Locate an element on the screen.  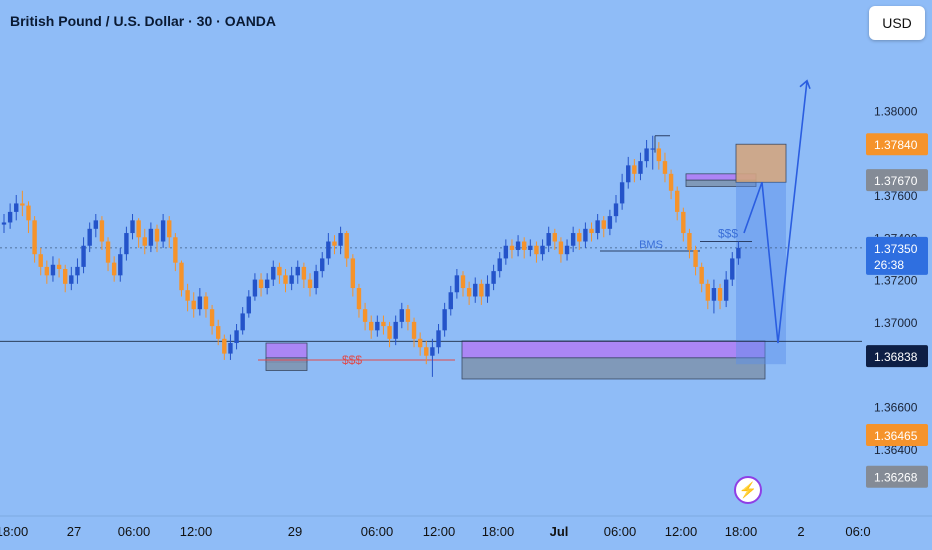
y-tick-label: 1.37000 is located at coordinates (896, 323).